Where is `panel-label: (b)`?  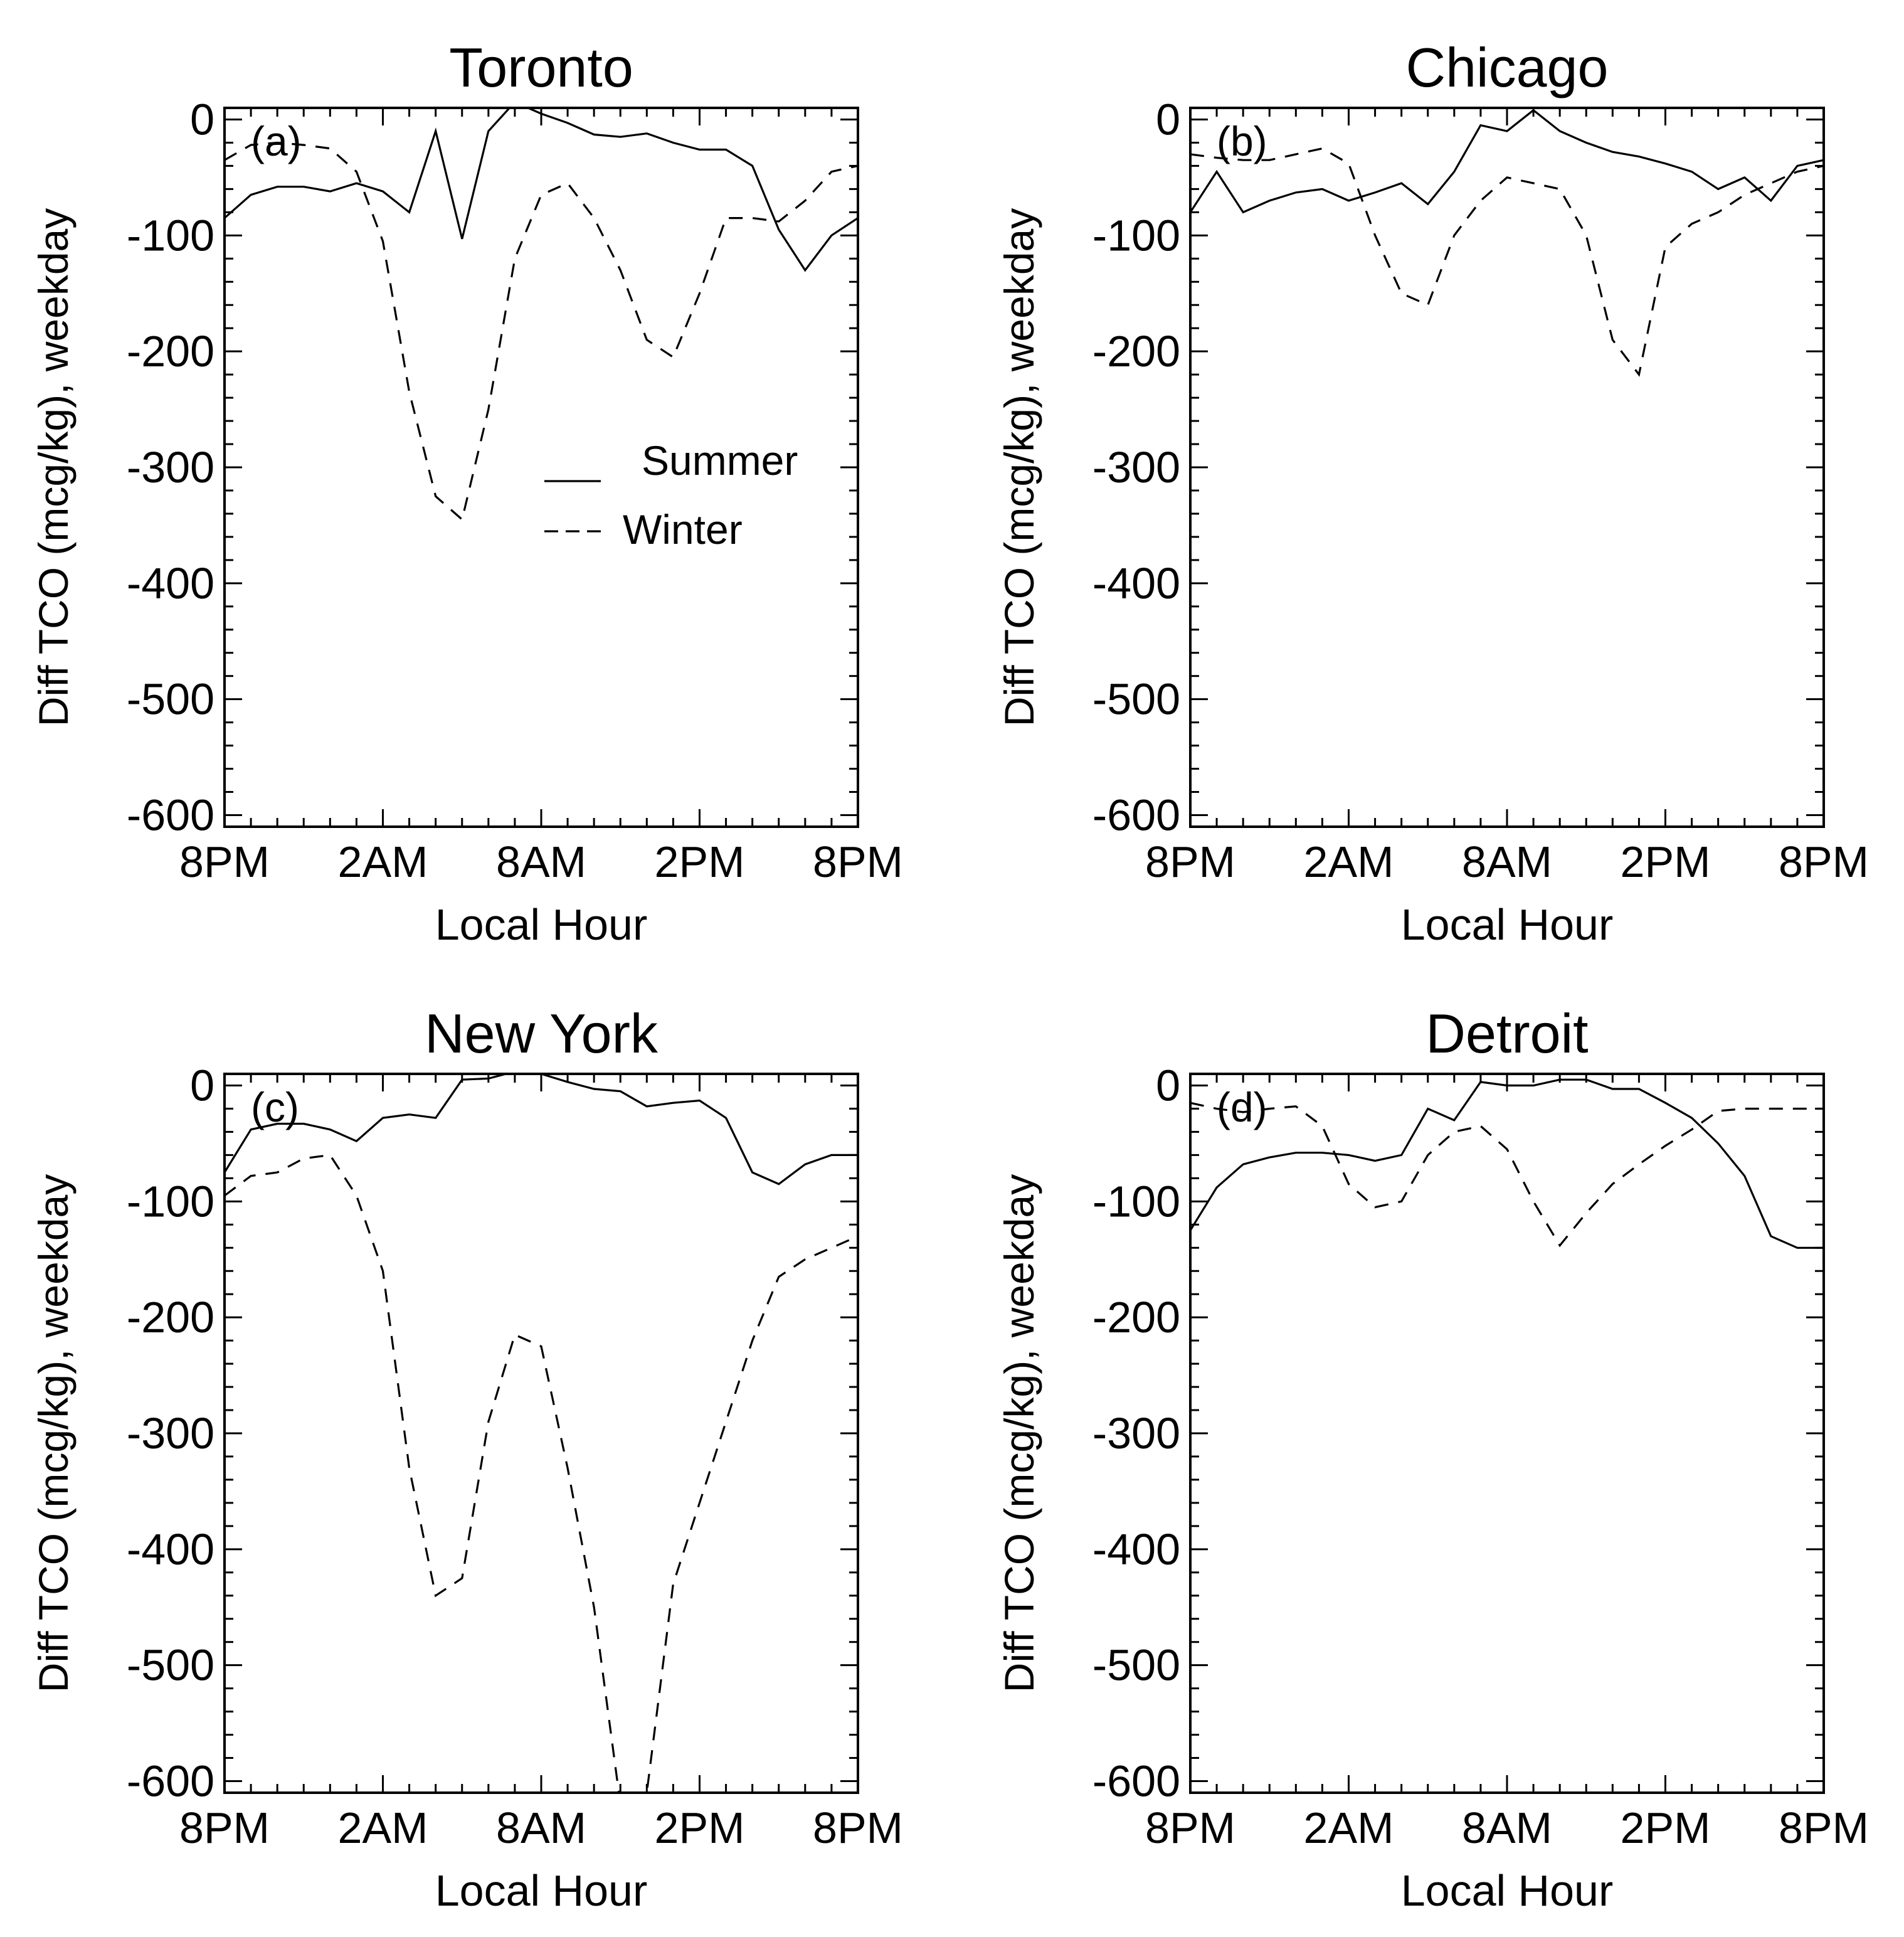 panel-label: (b) is located at coordinates (1242, 141).